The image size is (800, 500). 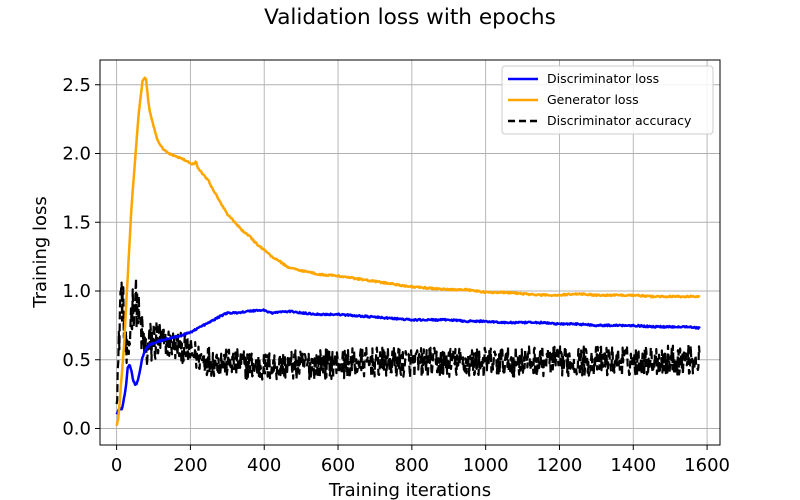 I want to click on x-axis-label: Training iterations, so click(x=409, y=490).